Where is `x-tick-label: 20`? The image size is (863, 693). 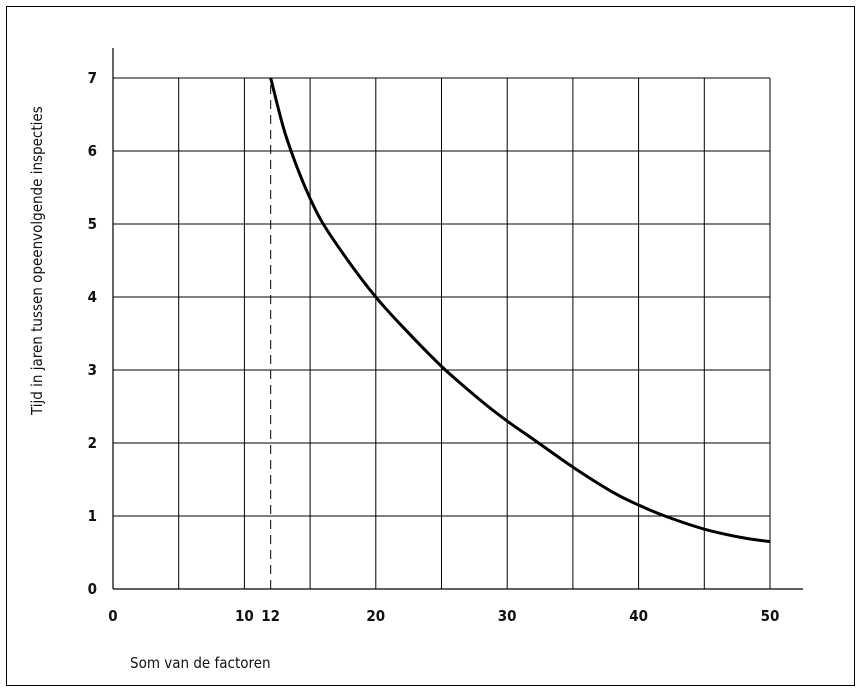
x-tick-label: 20 is located at coordinates (375, 616).